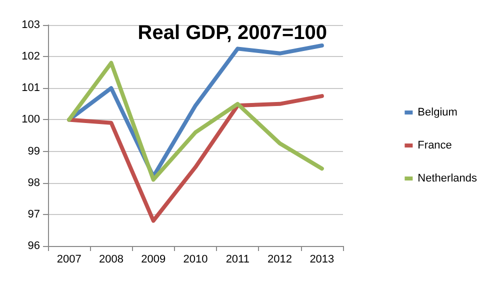 The width and height of the screenshot is (498, 291). What do you see at coordinates (448, 178) in the screenshot?
I see `legend-label: Netherlands` at bounding box center [448, 178].